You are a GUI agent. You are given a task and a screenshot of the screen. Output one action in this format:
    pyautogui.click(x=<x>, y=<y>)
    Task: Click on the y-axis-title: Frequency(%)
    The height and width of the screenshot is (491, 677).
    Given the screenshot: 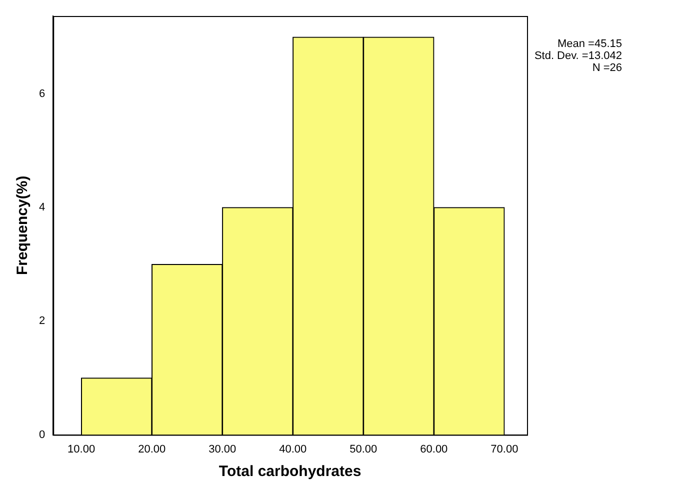 What is the action you would take?
    pyautogui.click(x=23, y=225)
    